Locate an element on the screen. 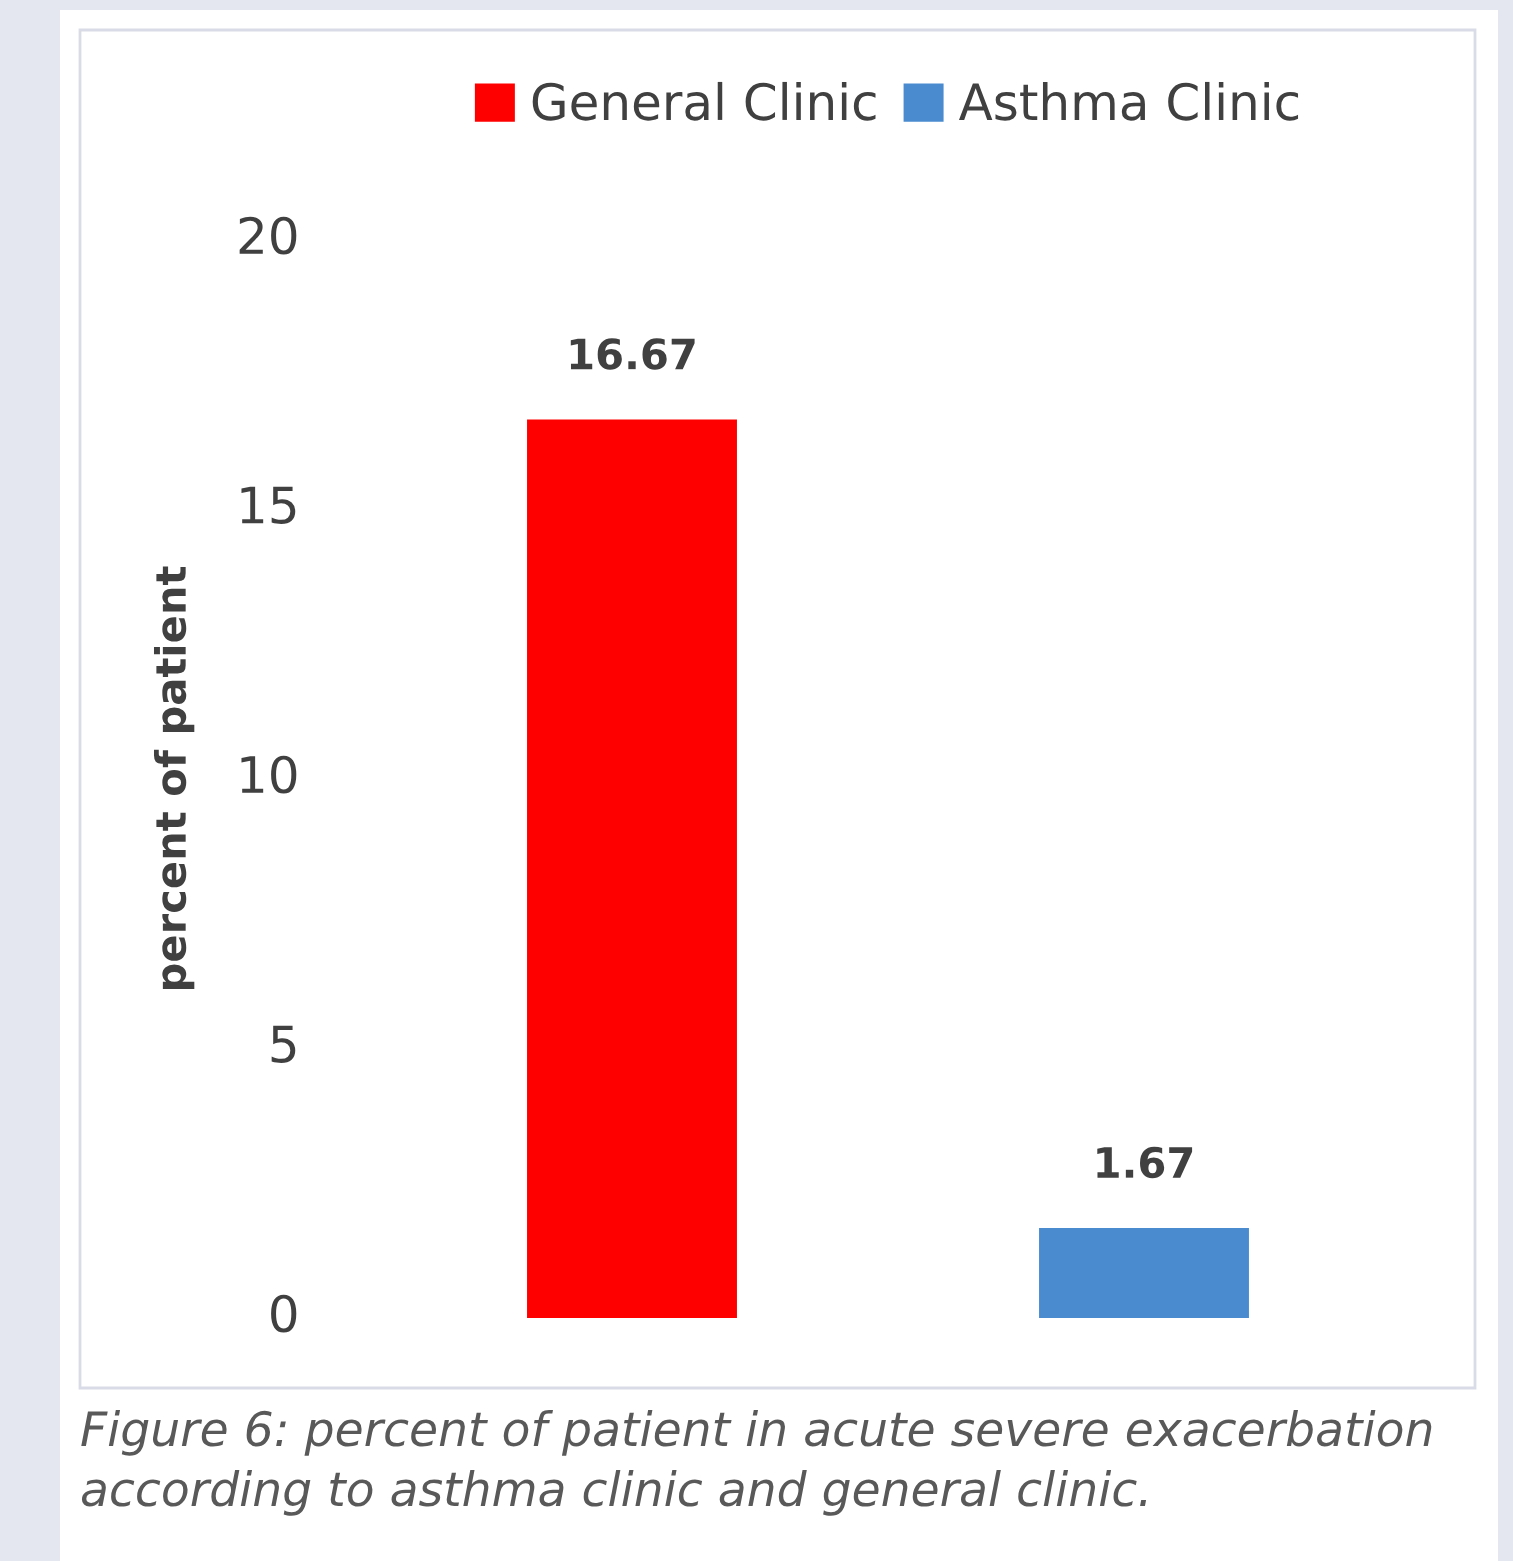 The width and height of the screenshot is (1513, 1561). y-axis-title: percent of patient is located at coordinates (174, 777).